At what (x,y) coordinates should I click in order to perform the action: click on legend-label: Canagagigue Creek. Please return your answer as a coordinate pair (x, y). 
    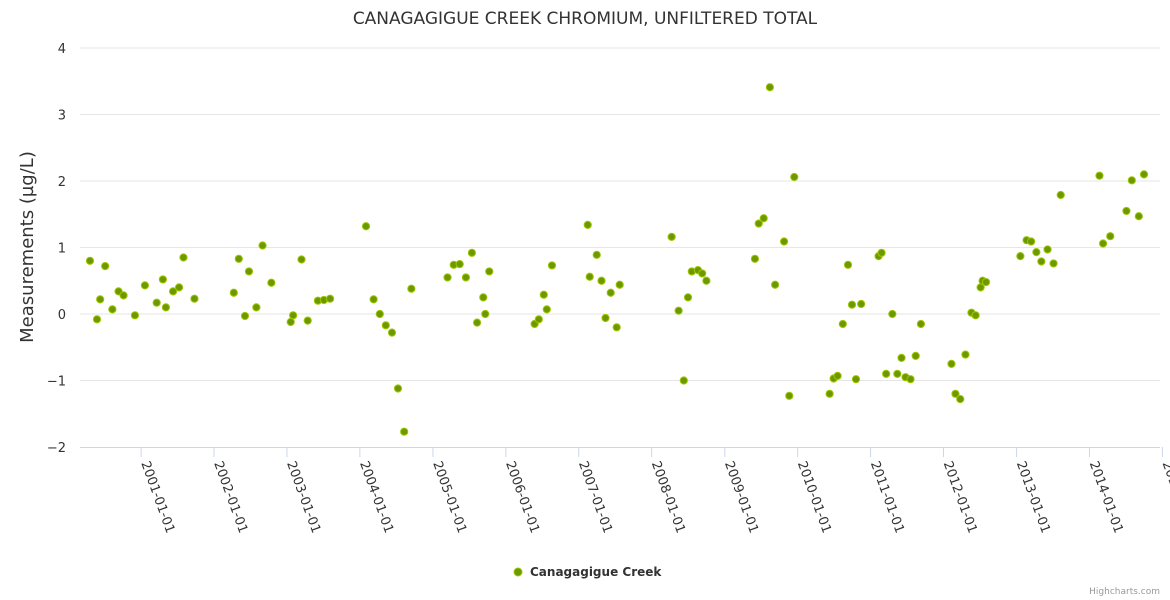
    Looking at the image, I should click on (596, 572).